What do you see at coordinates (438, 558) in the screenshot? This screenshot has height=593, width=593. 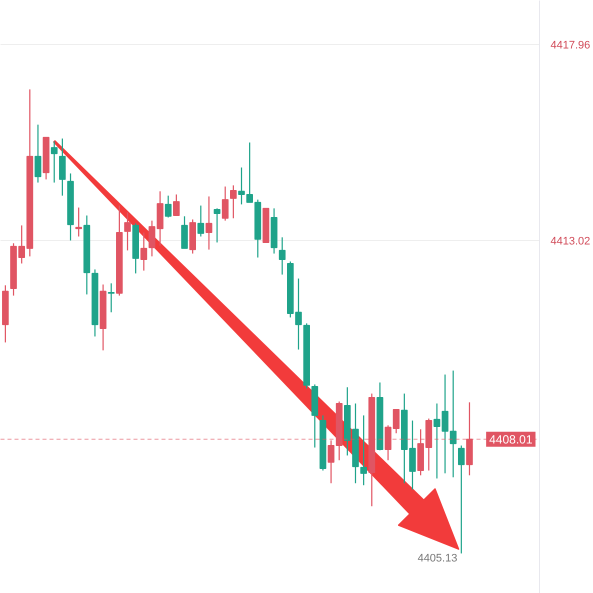 I see `annotation: 4405.13` at bounding box center [438, 558].